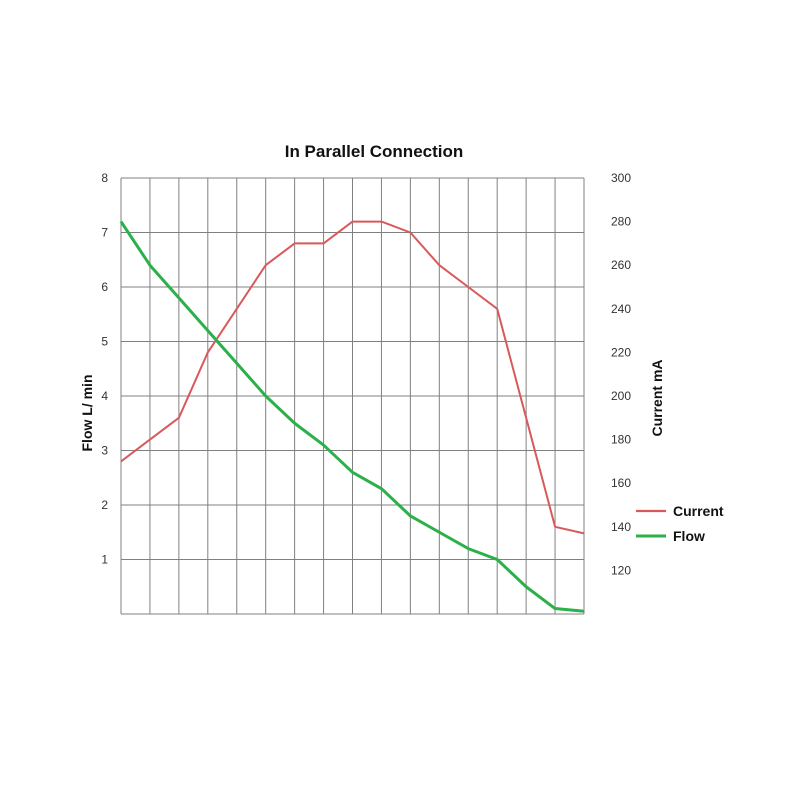  I want to click on left-tick-8: 8, so click(104, 178).